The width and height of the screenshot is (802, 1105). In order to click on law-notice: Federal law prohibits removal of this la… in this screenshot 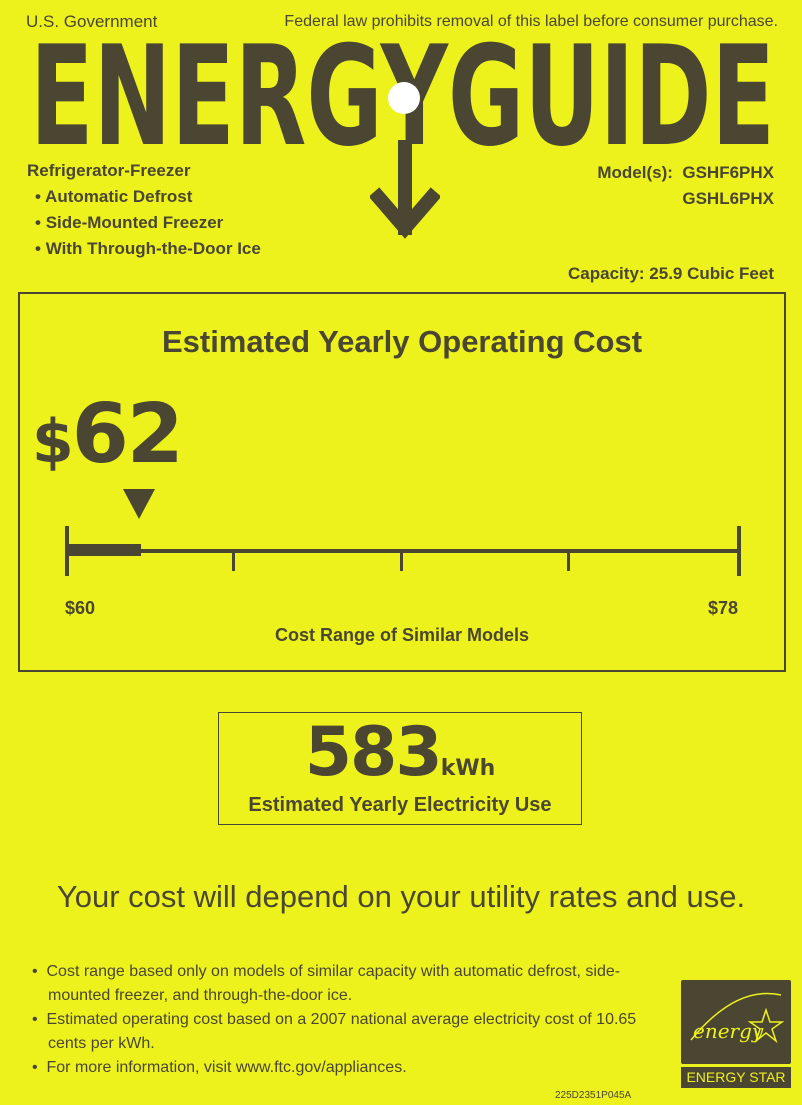, I will do `click(531, 21)`.